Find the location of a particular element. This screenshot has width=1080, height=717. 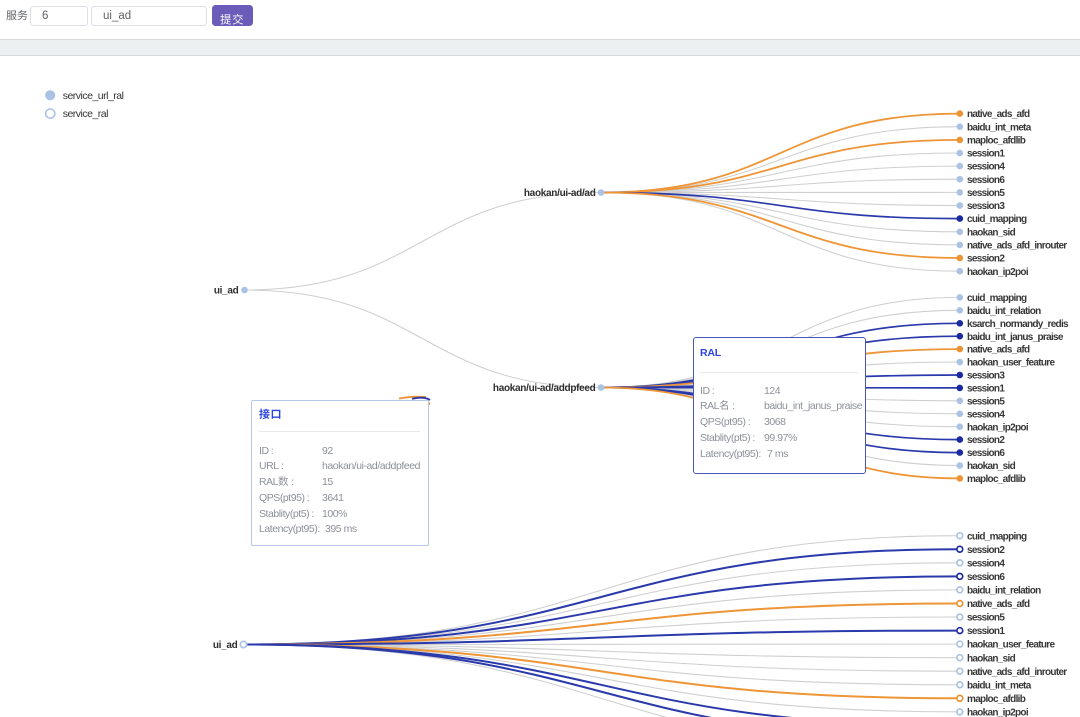

svg-text: service_ral is located at coordinates (85, 114).